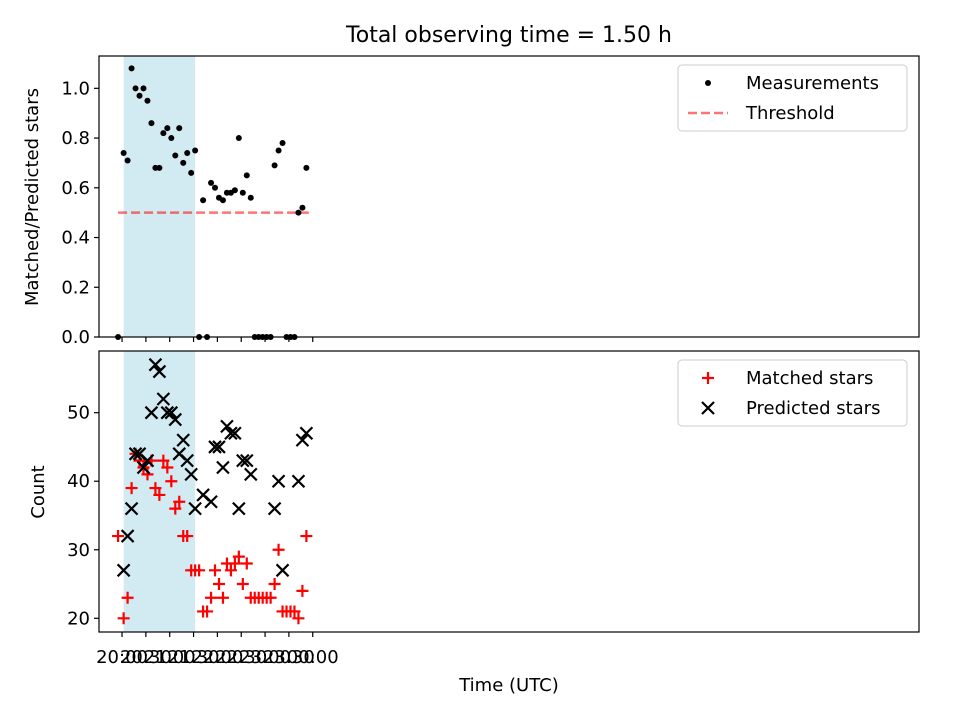  I want to click on y-tick-label: 0.6, so click(75, 188).